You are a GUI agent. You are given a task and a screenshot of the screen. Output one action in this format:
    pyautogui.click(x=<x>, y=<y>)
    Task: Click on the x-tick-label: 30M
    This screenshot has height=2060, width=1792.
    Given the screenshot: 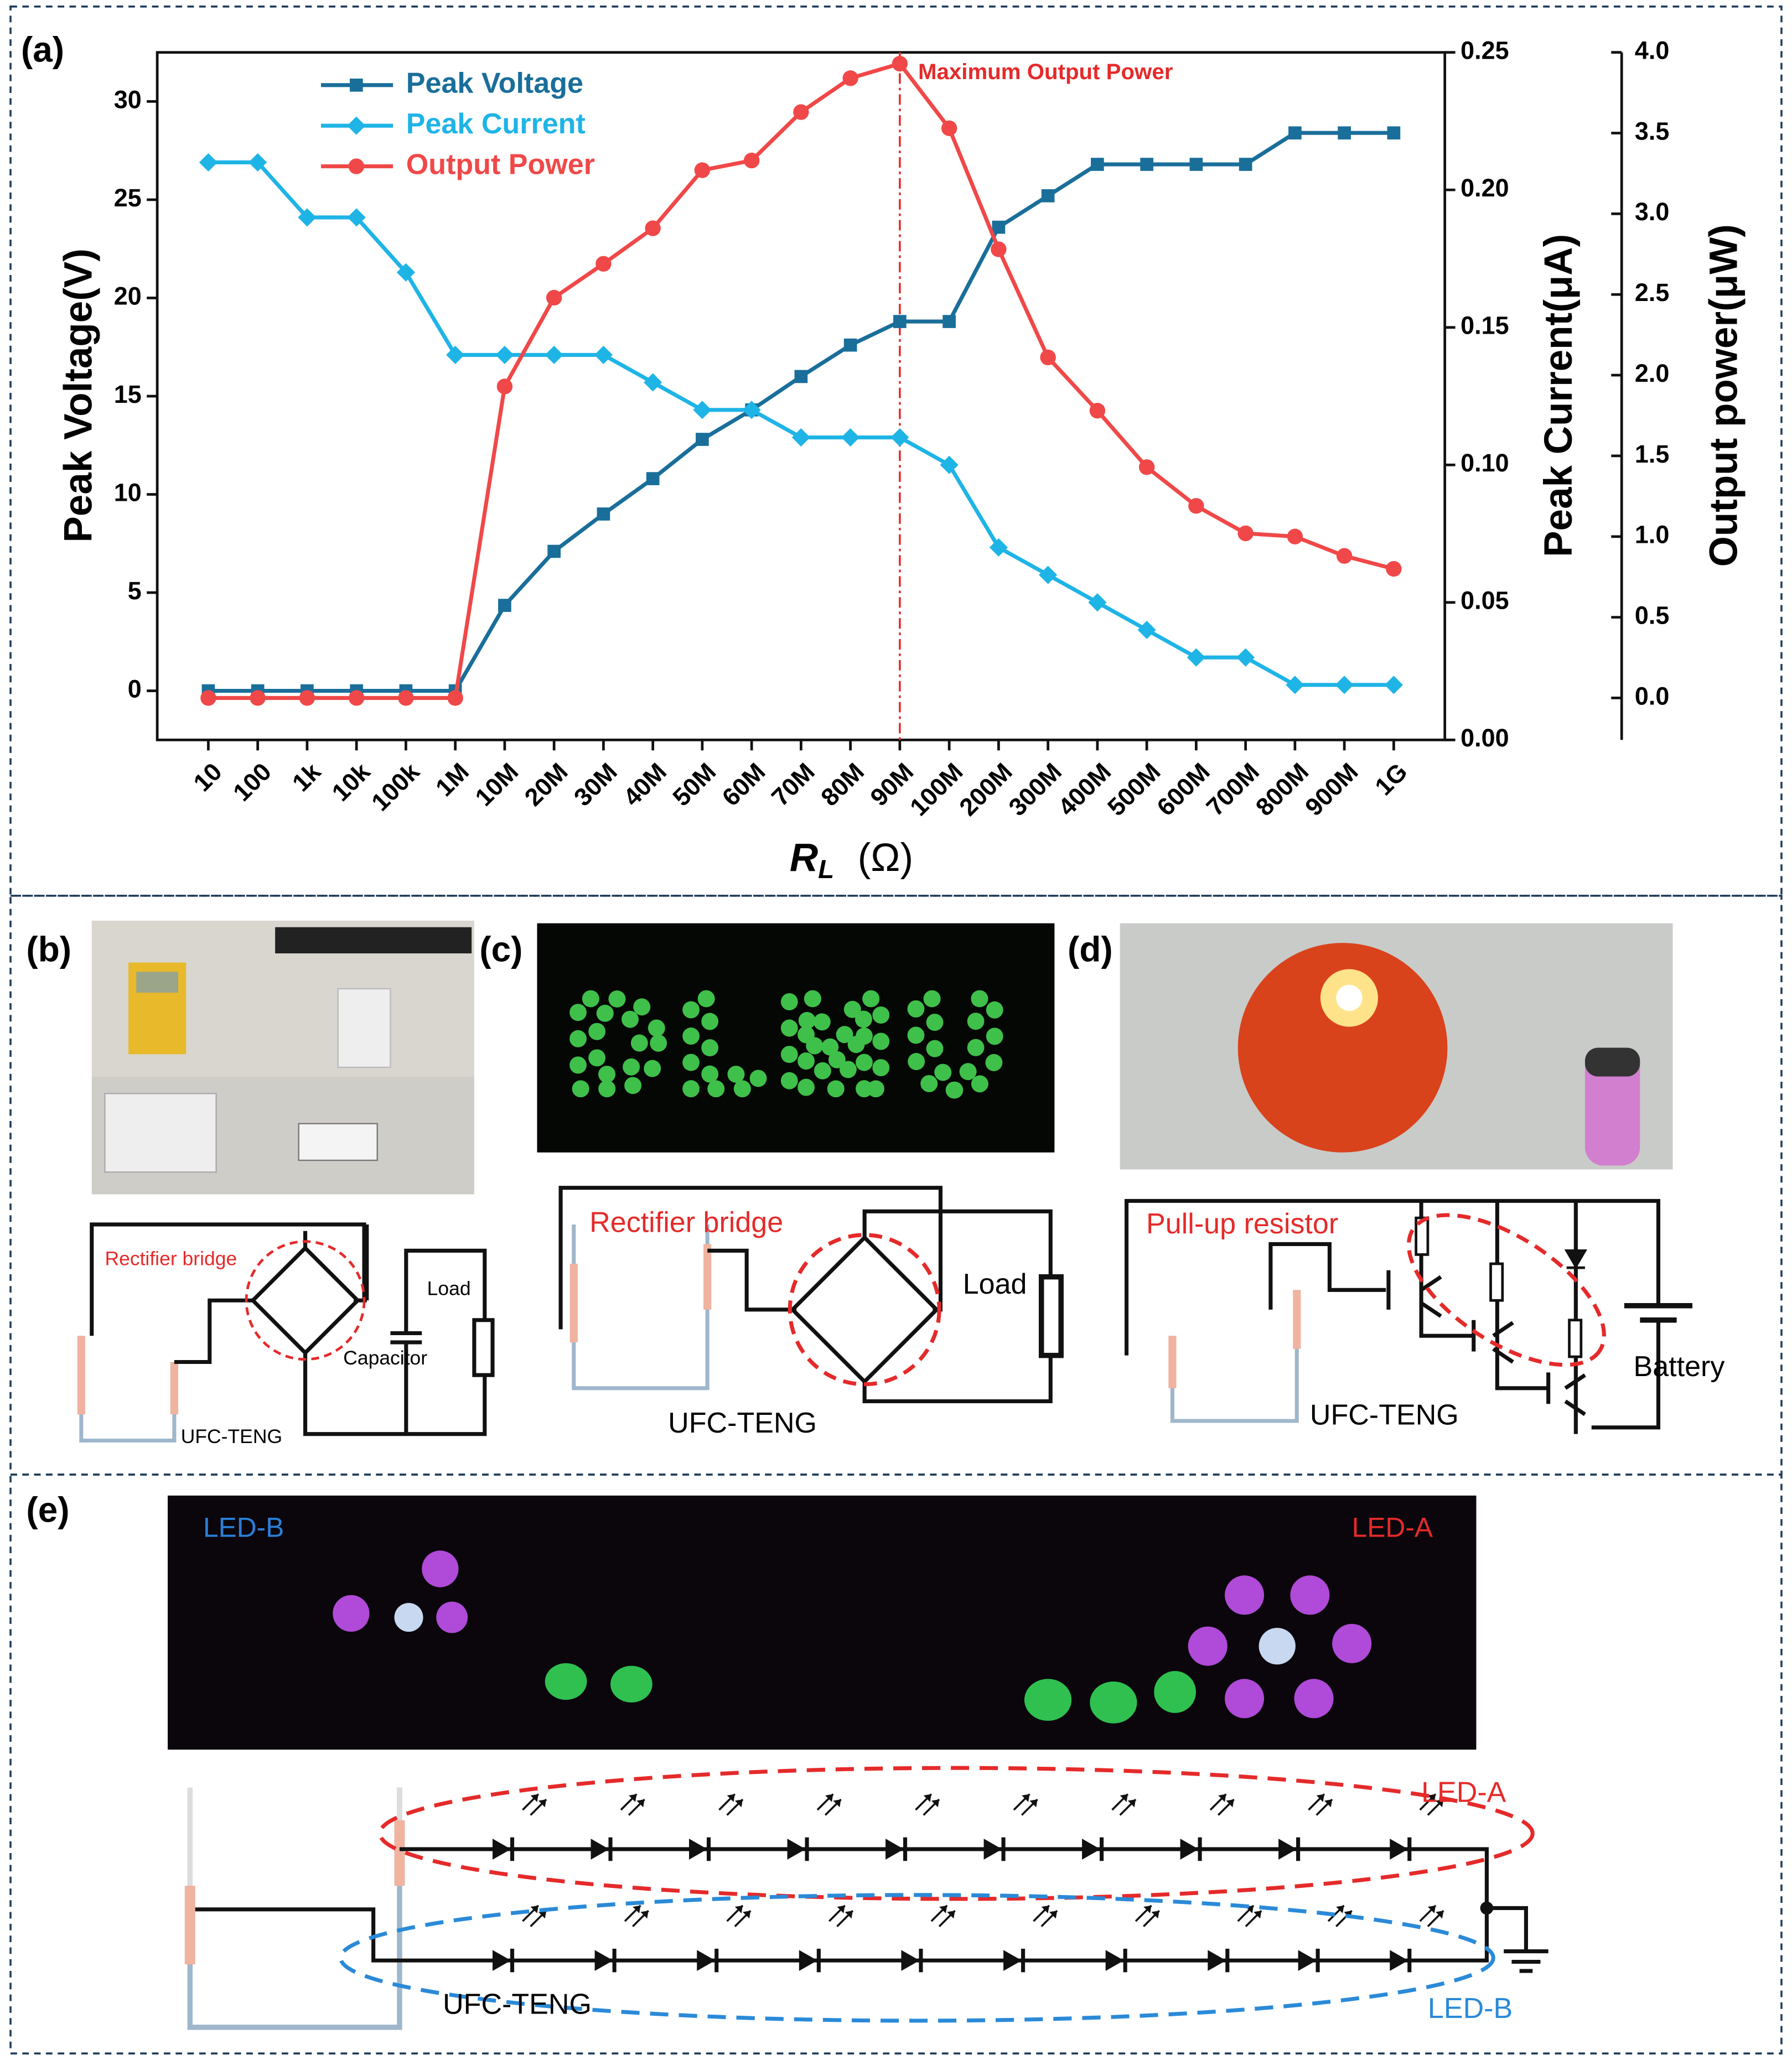 What is the action you would take?
    pyautogui.click(x=595, y=784)
    